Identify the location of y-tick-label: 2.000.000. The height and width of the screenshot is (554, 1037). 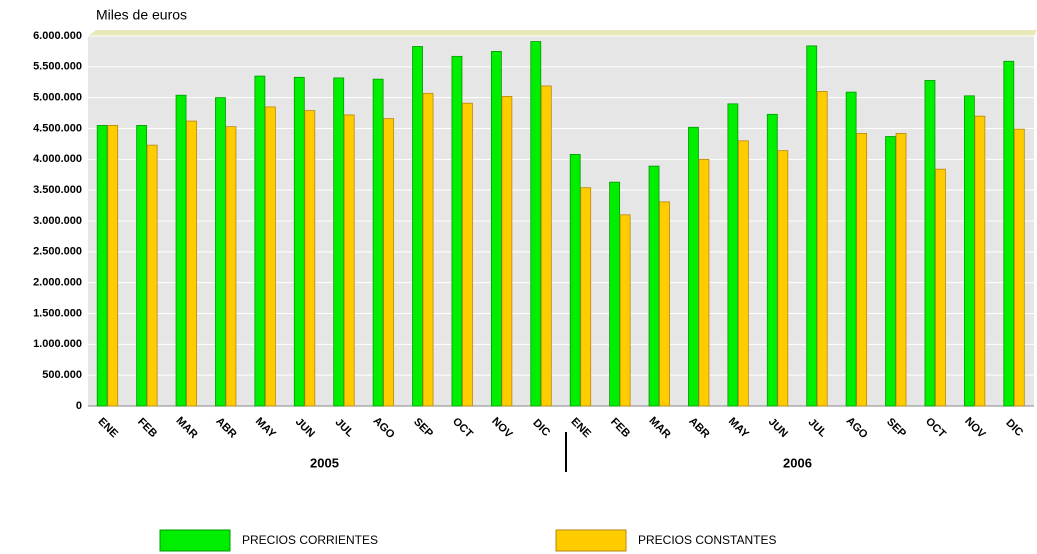
(57, 283).